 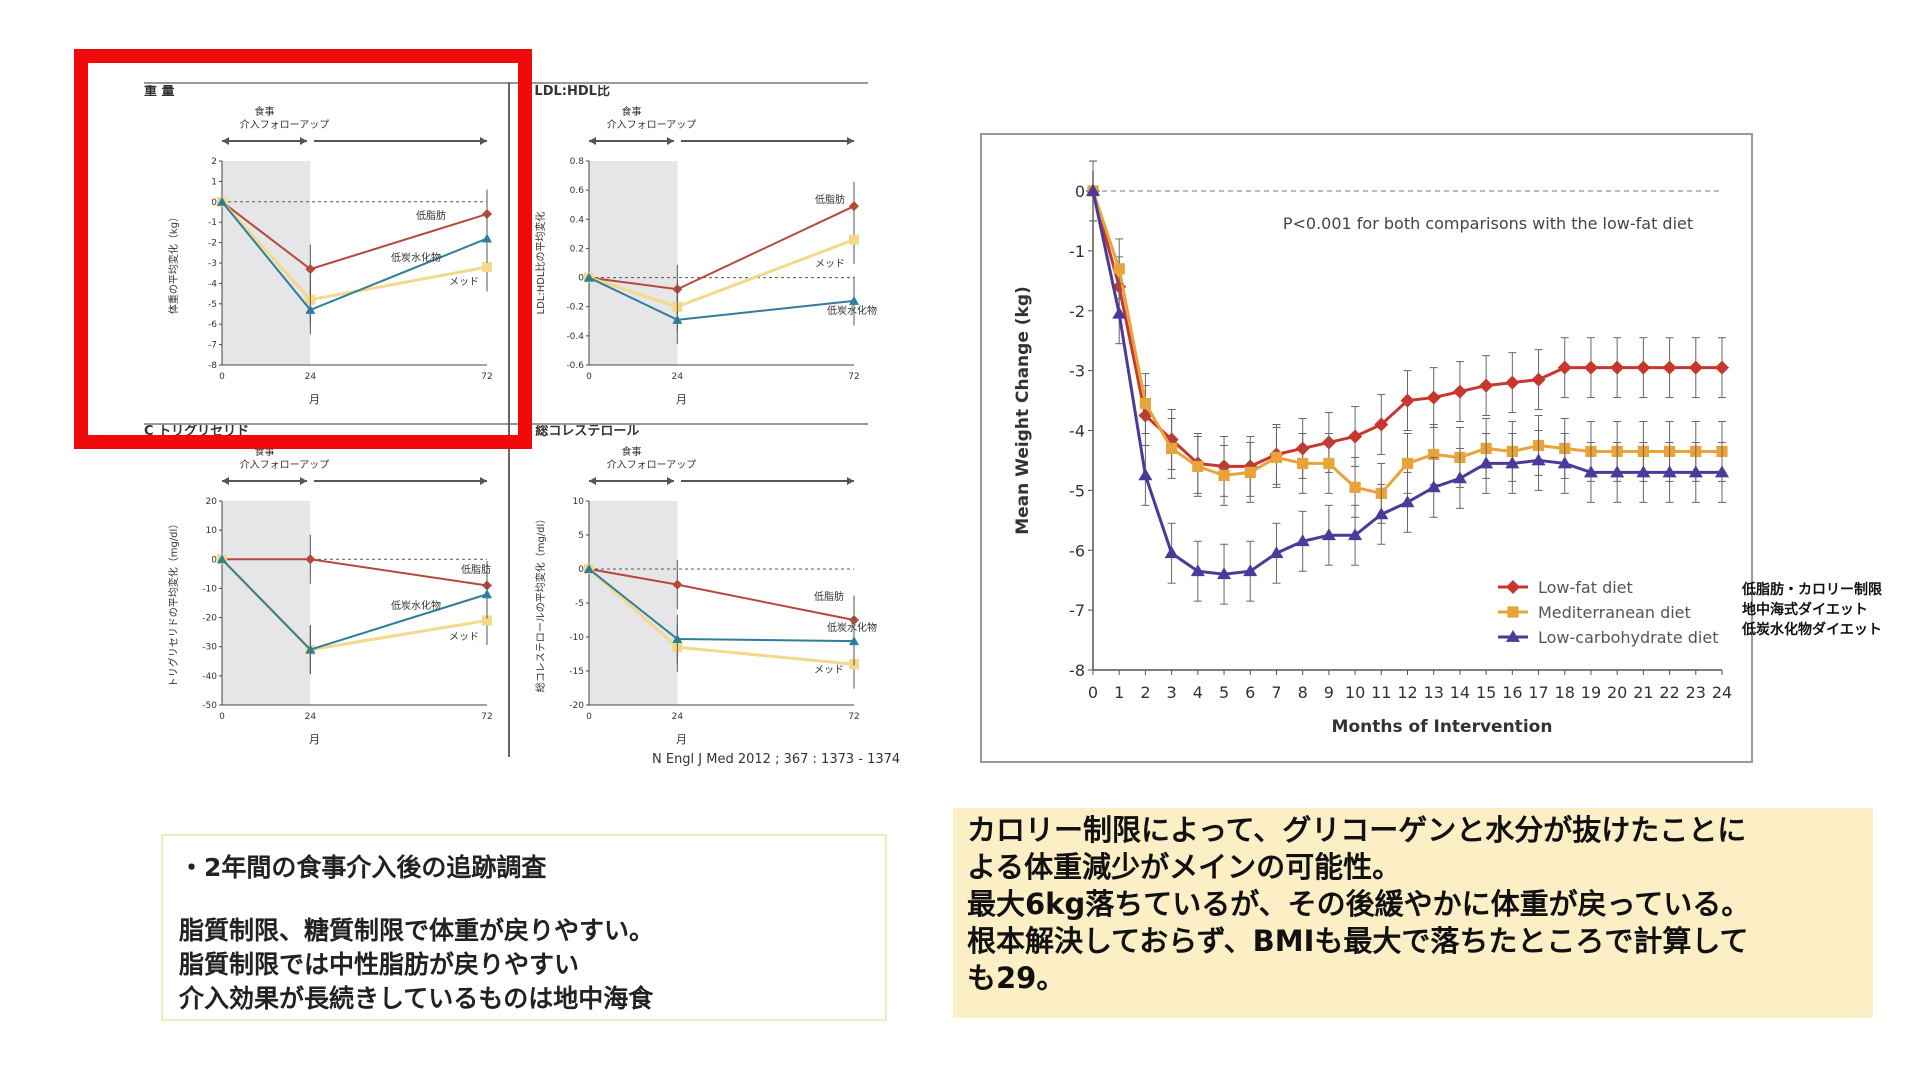 I want to click on commentary-line: カロリー制限によって、グリコーゲンと水分が抜けたことに, so click(x=1357, y=830).